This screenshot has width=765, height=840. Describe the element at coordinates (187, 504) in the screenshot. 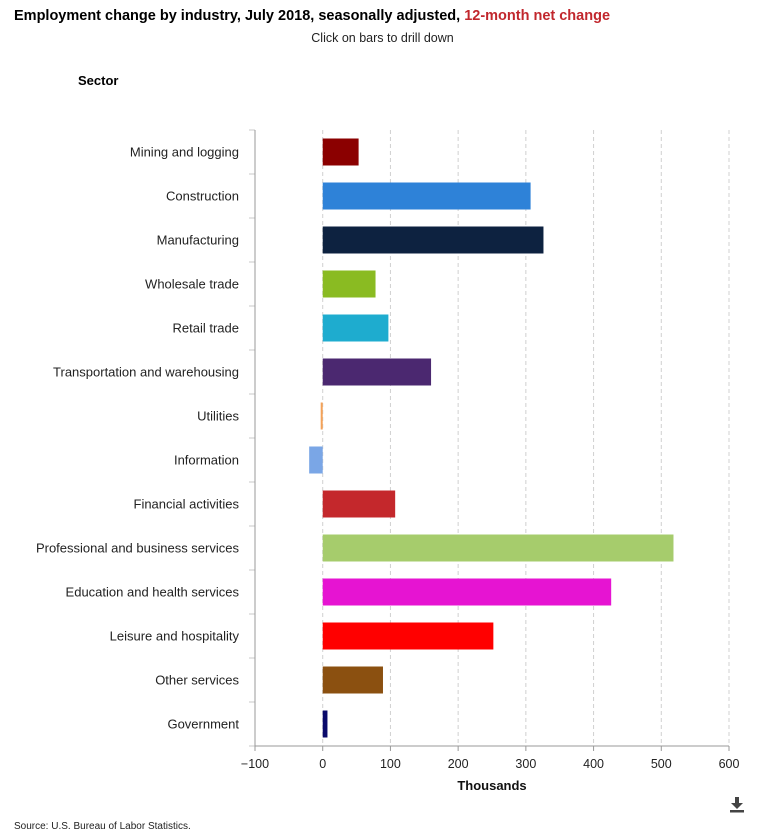

I see `category-label: Financial activities` at that location.